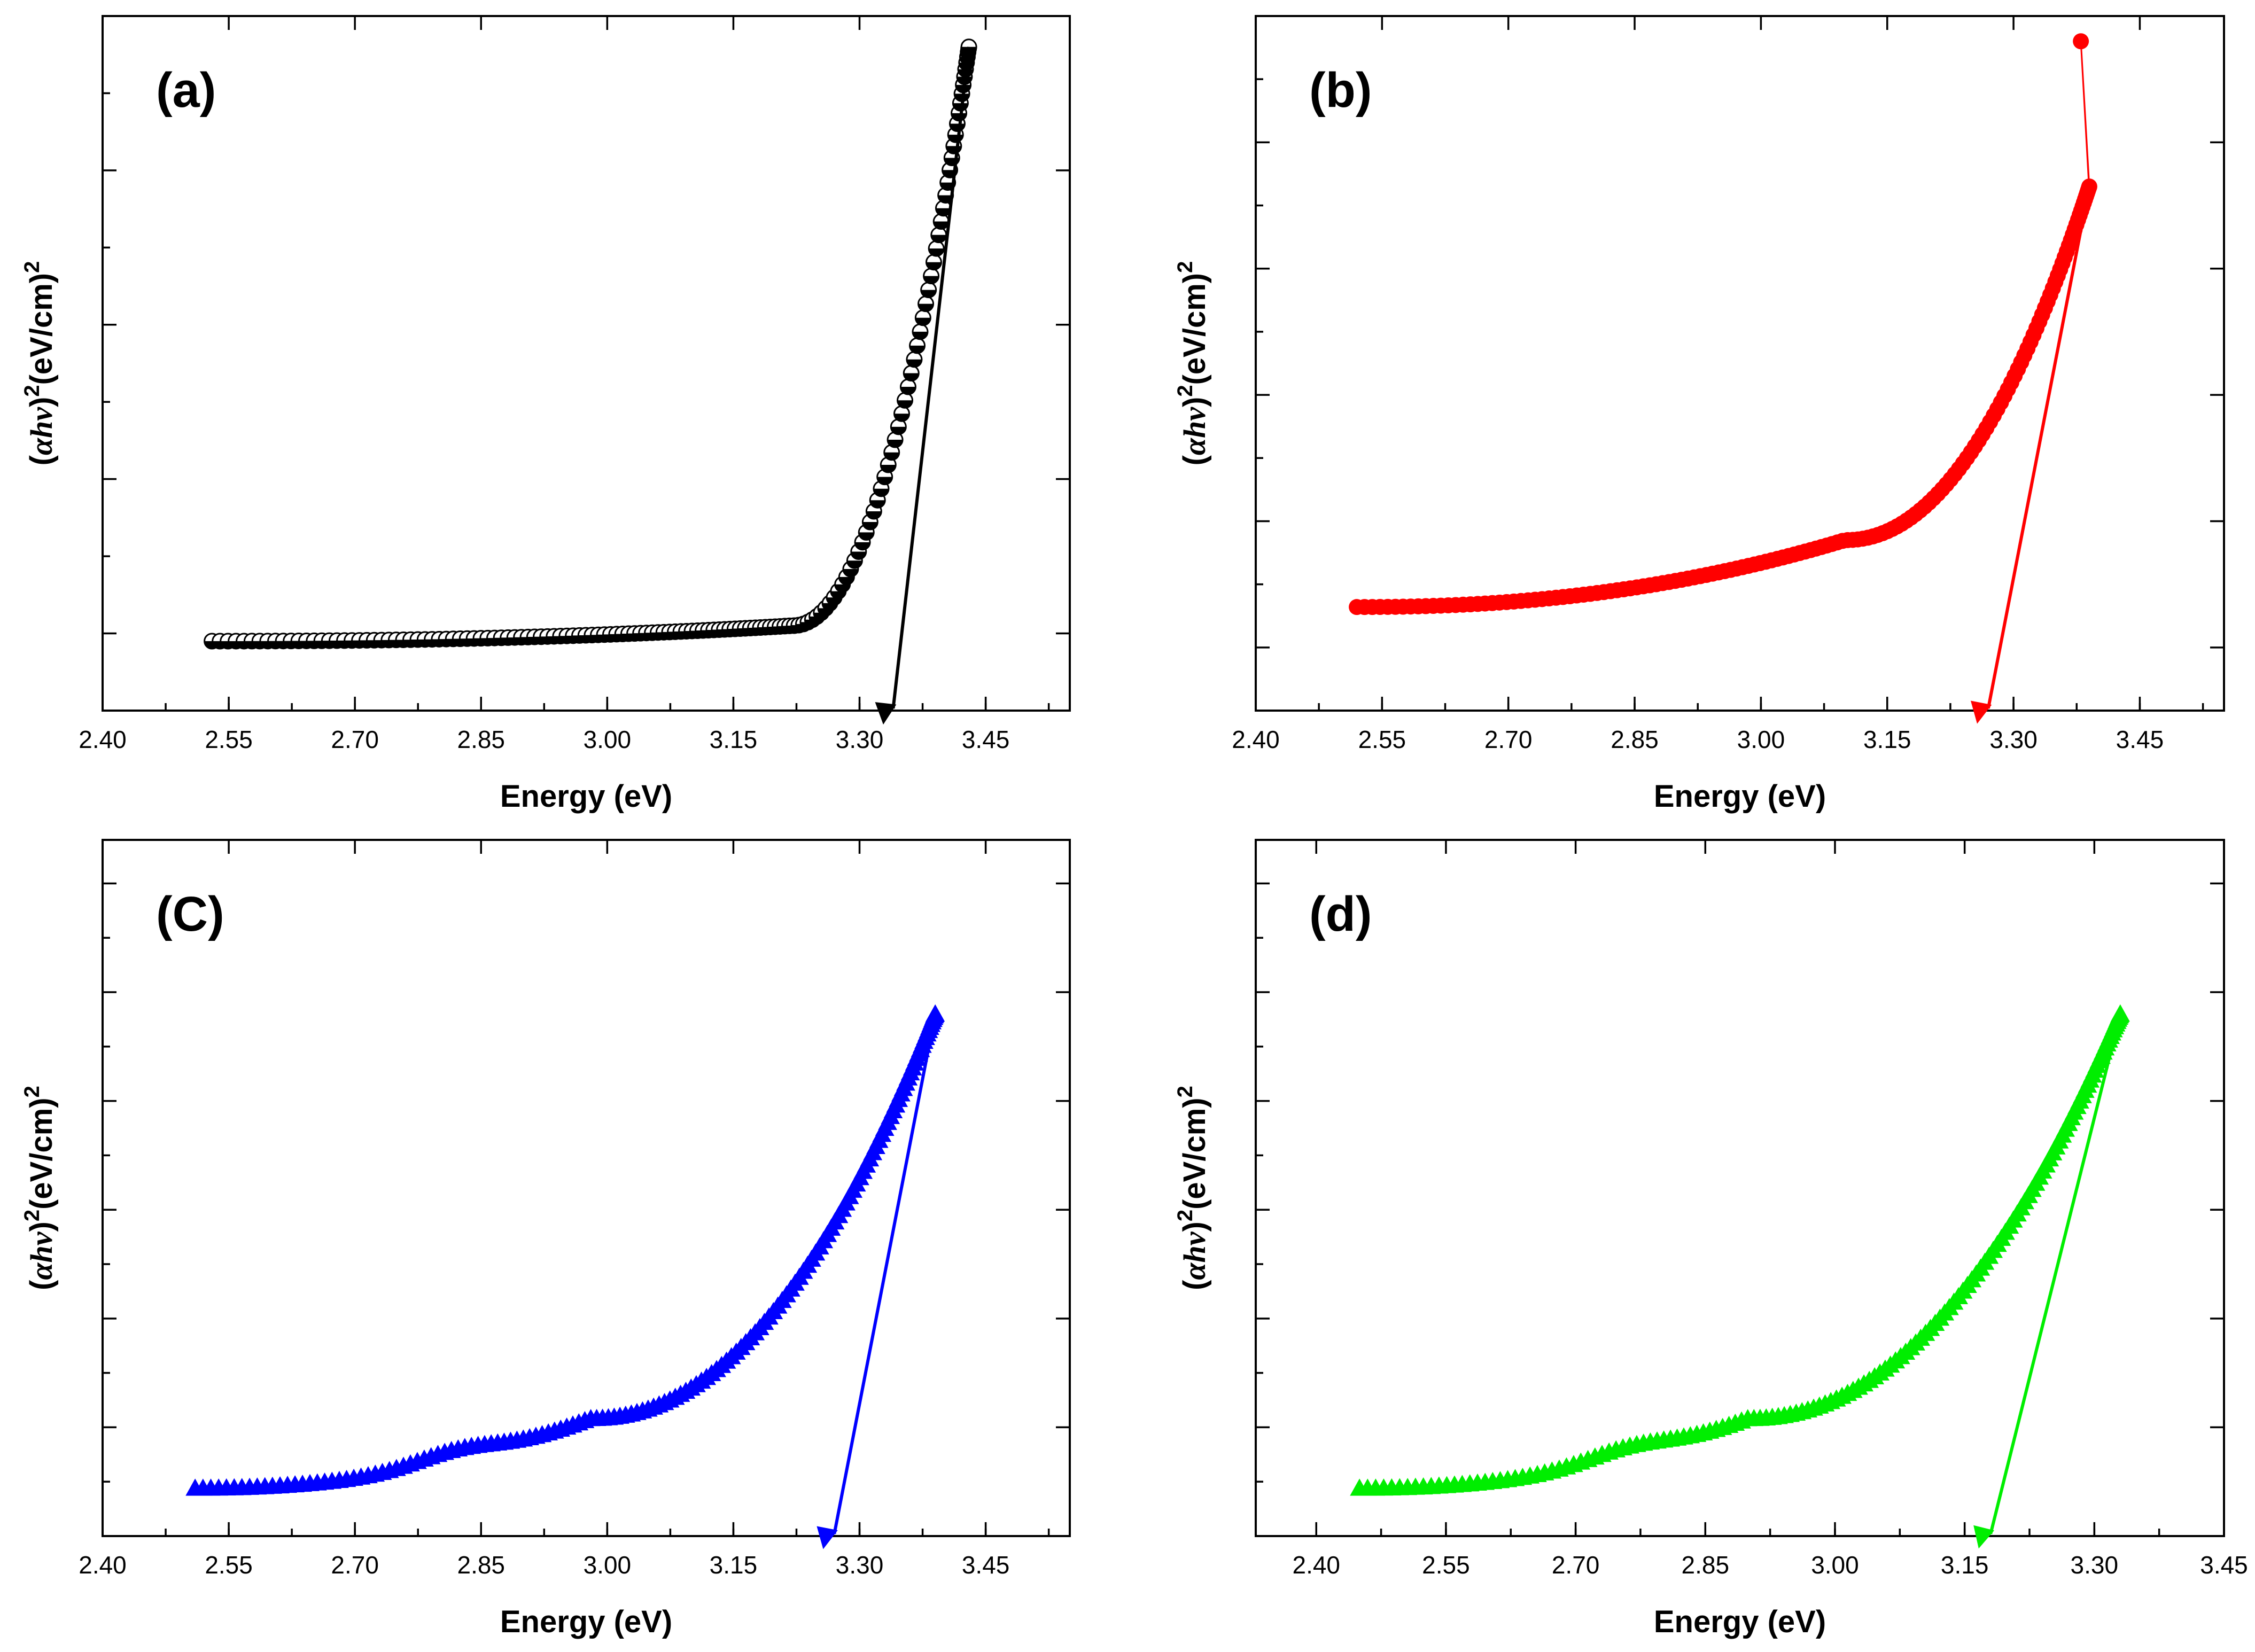  I want to click on panel-label: (d), so click(1340, 914).